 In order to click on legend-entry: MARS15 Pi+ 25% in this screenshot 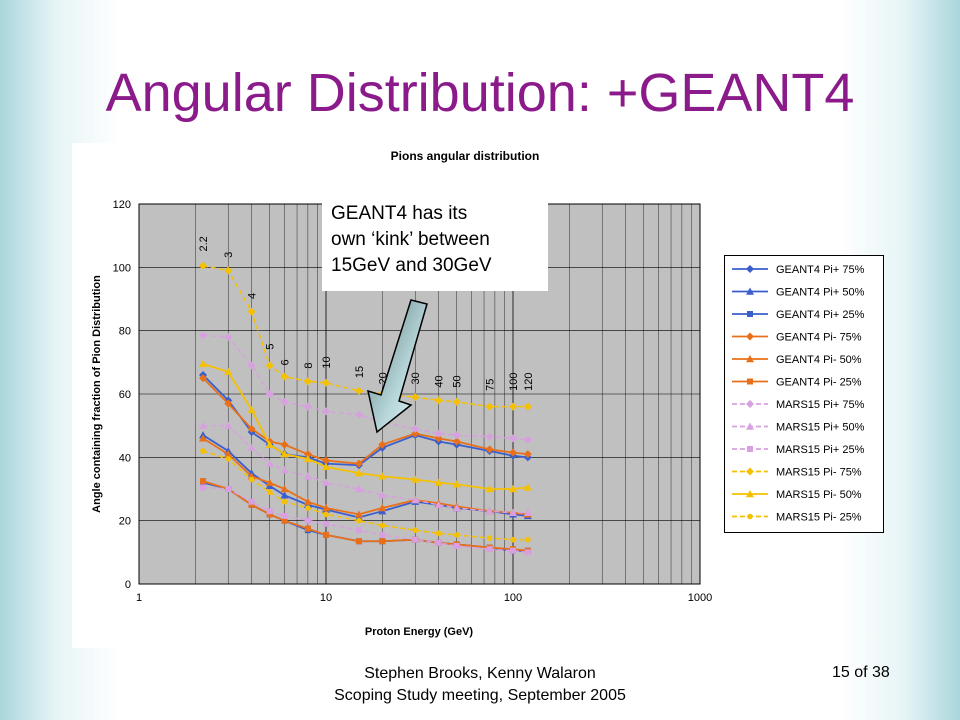, I will do `click(798, 450)`.